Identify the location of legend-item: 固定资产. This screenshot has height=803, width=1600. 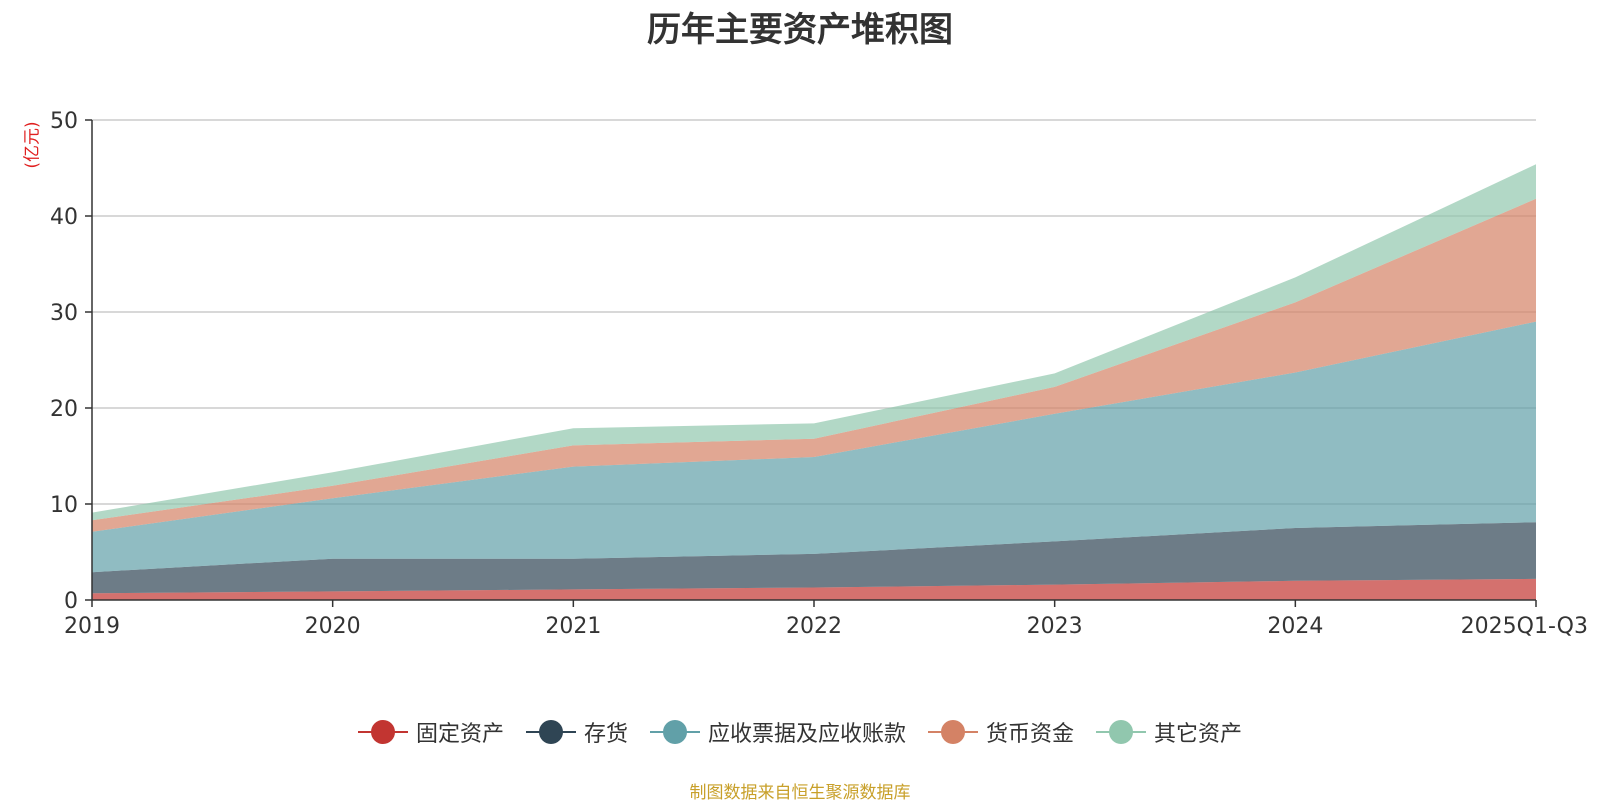
(430, 732).